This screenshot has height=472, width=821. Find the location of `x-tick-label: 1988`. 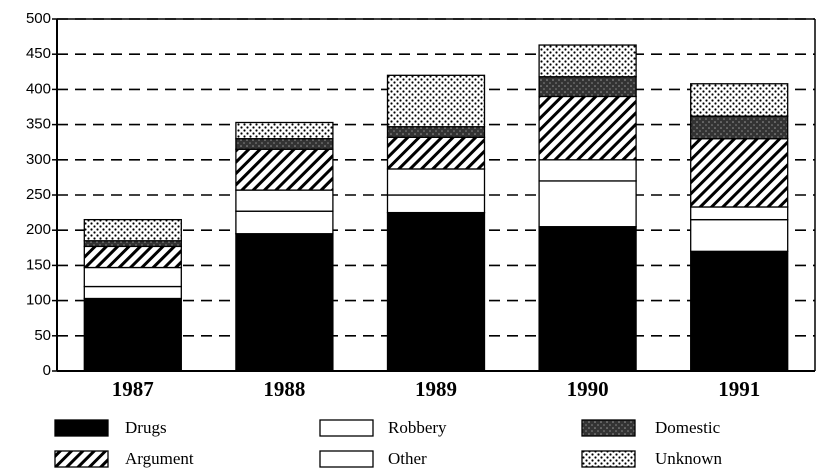

x-tick-label: 1988 is located at coordinates (284, 389).